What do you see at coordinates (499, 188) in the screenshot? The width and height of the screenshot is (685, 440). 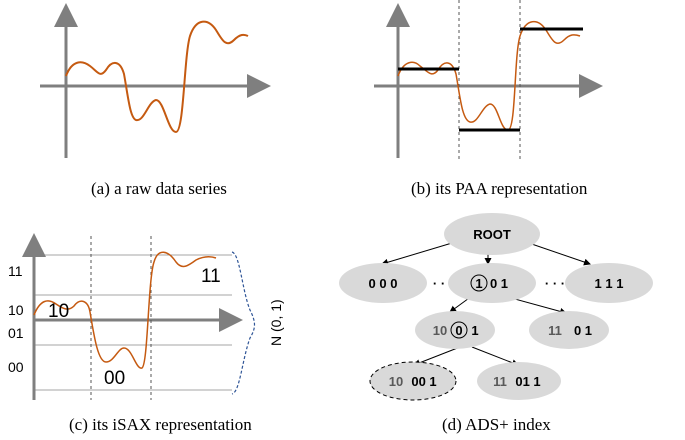 I see `caption-b: (b) its PAA representation` at bounding box center [499, 188].